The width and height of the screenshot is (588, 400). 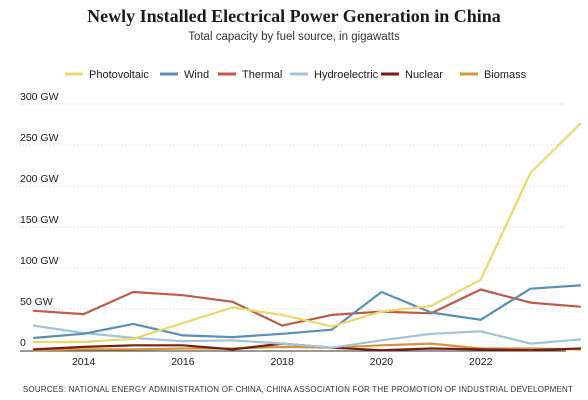 I want to click on x-tick-label: 2018, so click(x=283, y=362).